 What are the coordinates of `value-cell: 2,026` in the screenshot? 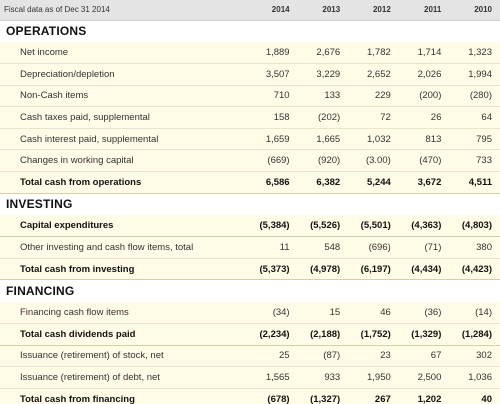 It's located at (424, 74).